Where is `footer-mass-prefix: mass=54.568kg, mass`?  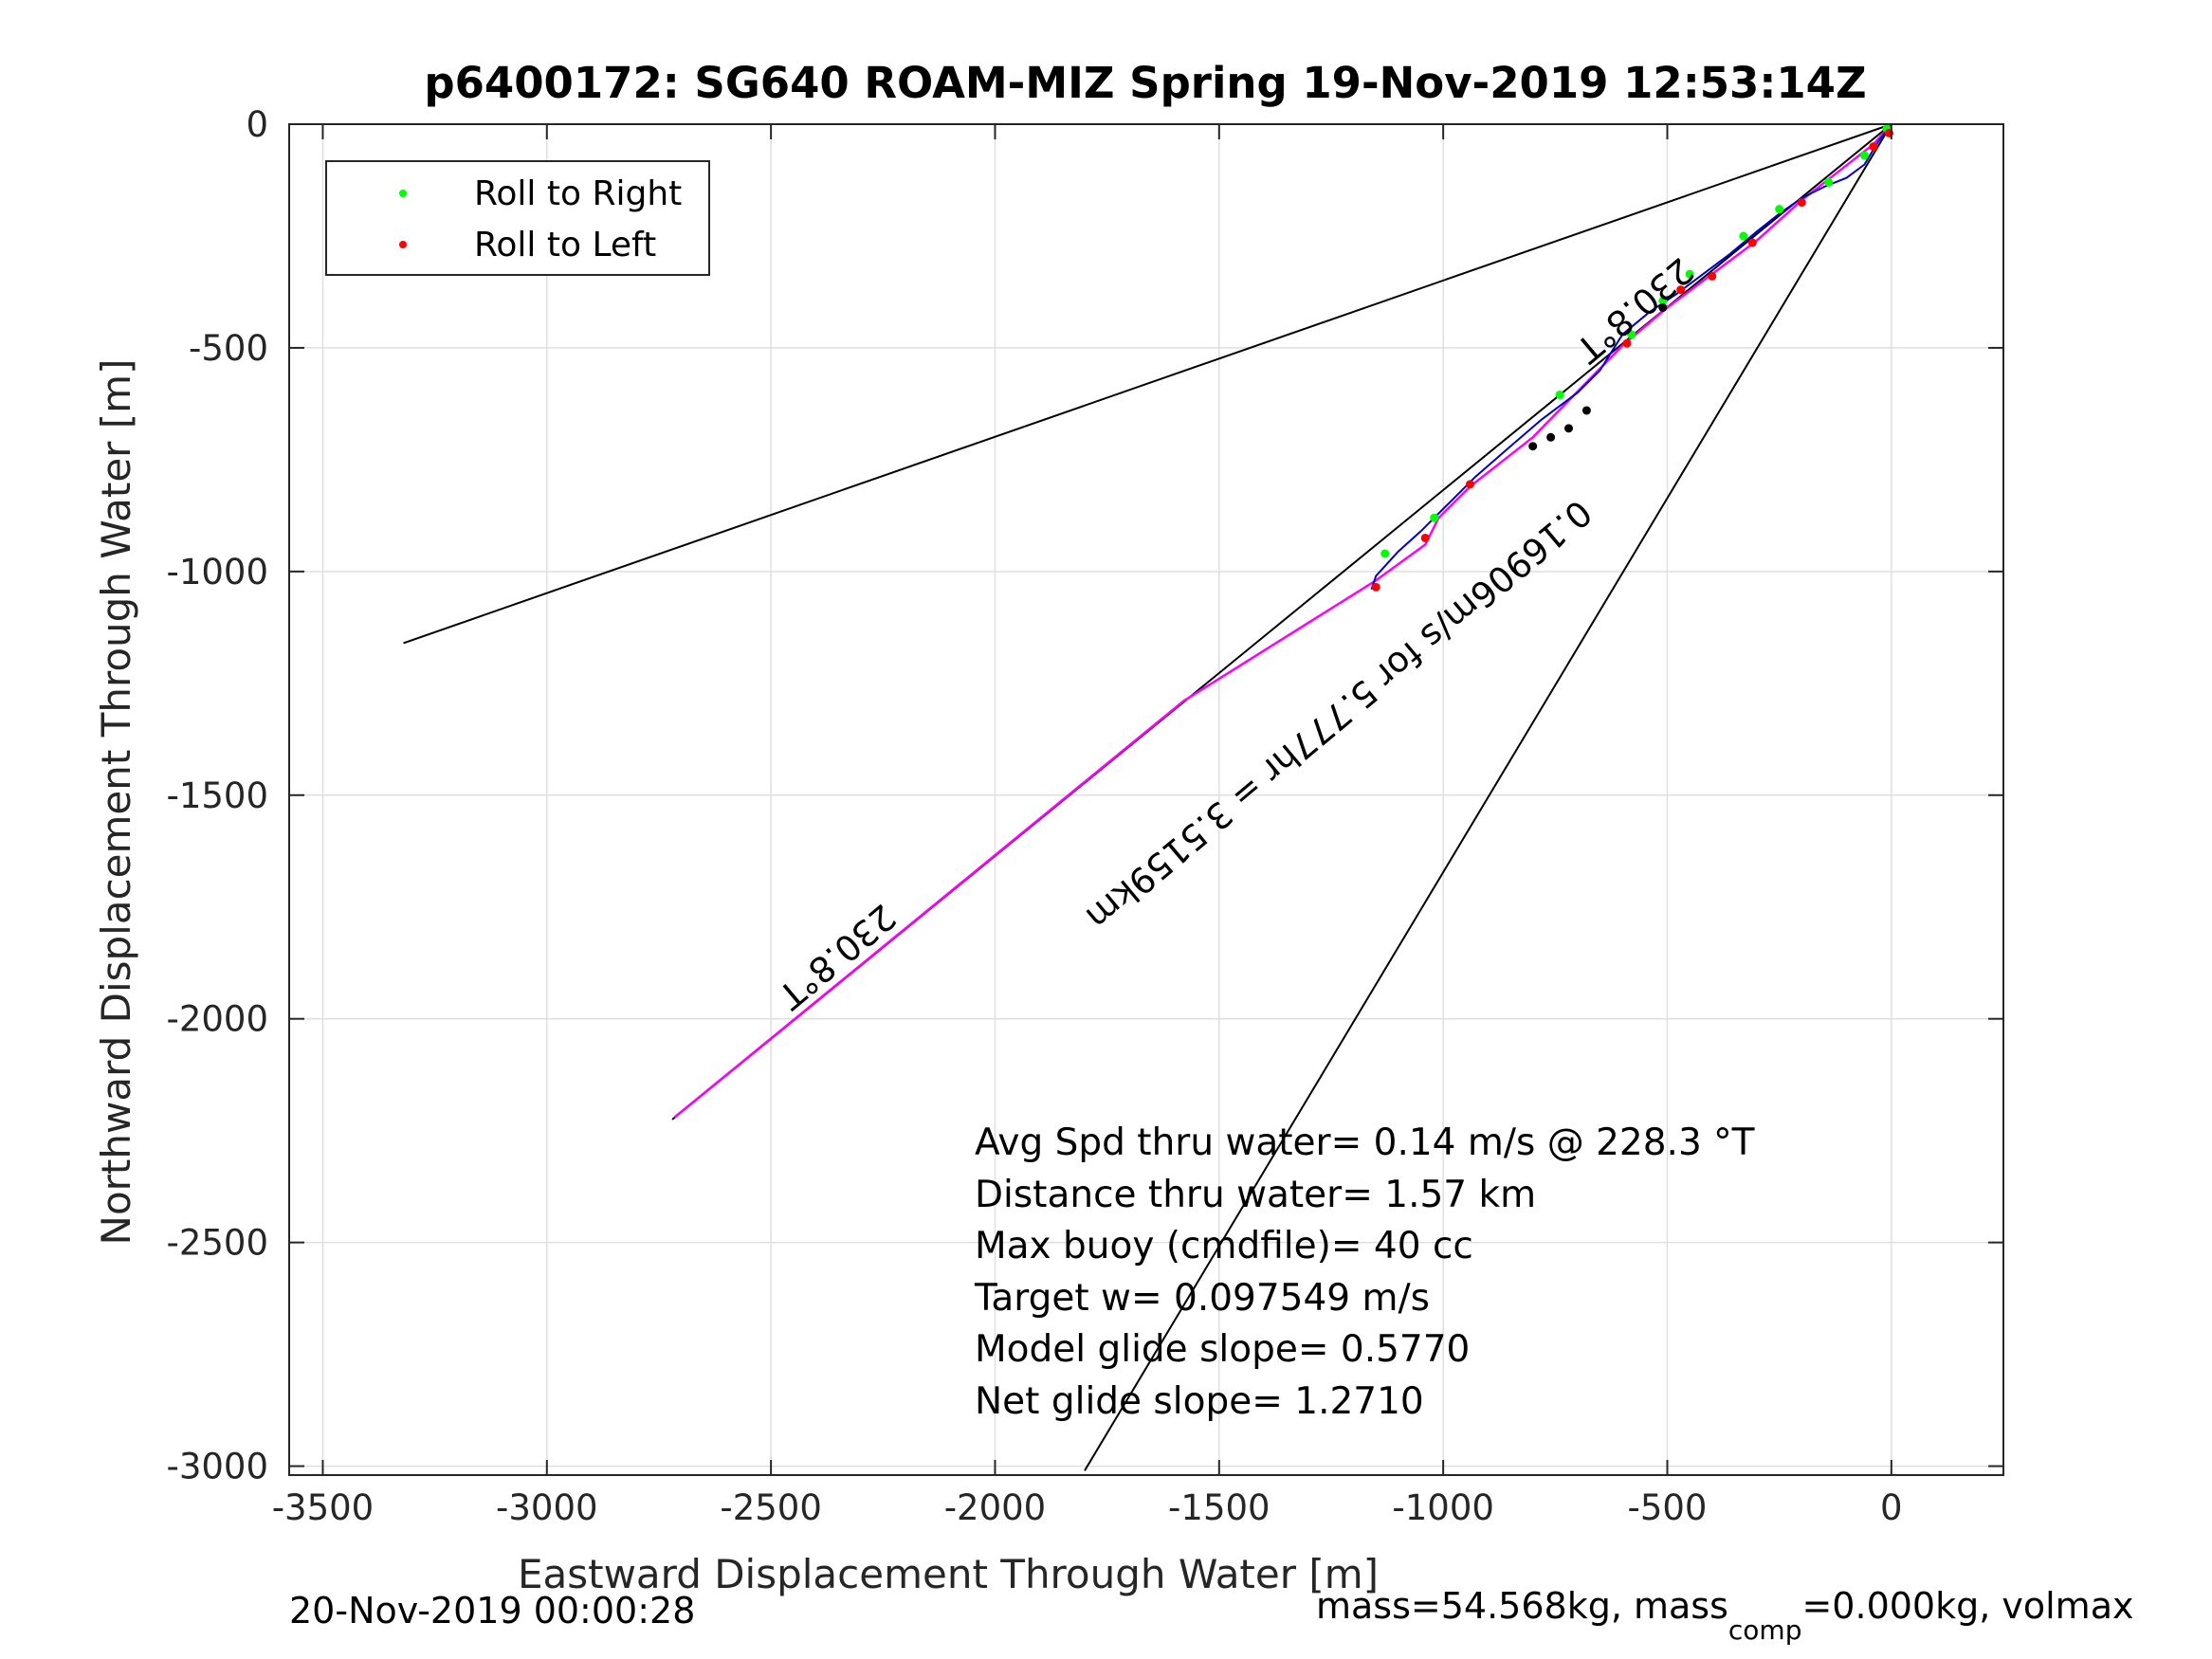 footer-mass-prefix: mass=54.568kg, mass is located at coordinates (1522, 1606).